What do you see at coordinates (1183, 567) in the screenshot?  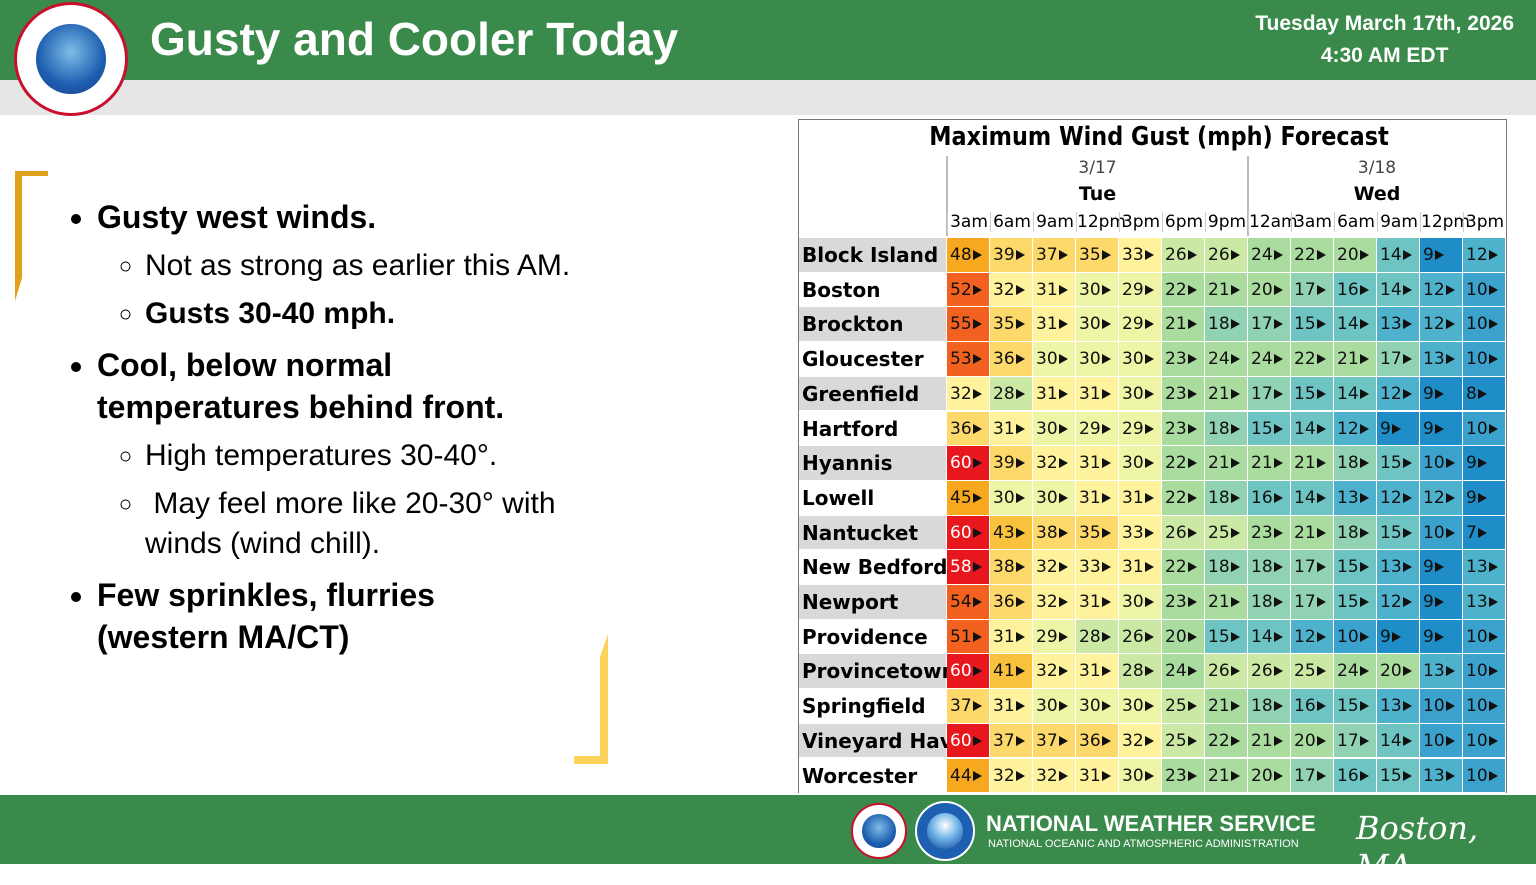 I see `gust-cell: 22` at bounding box center [1183, 567].